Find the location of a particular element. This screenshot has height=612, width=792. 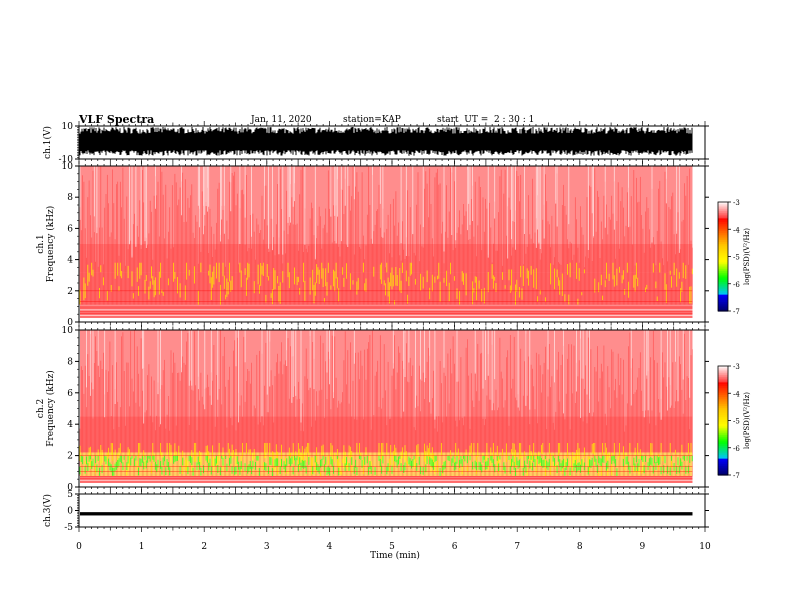

xtick-label: 1 is located at coordinates (142, 547).